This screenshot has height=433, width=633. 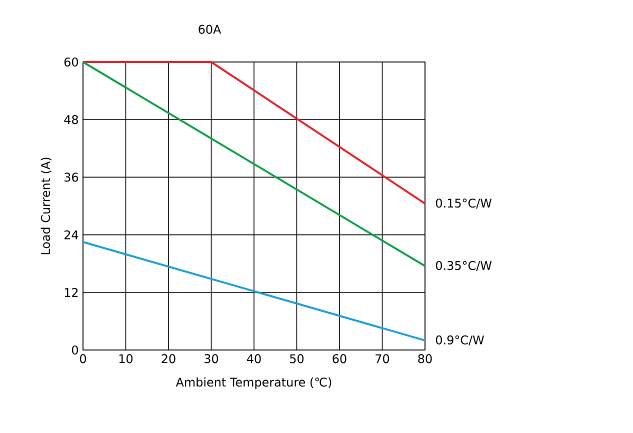 I want to click on series-label: 0.9°C/W, so click(x=460, y=340).